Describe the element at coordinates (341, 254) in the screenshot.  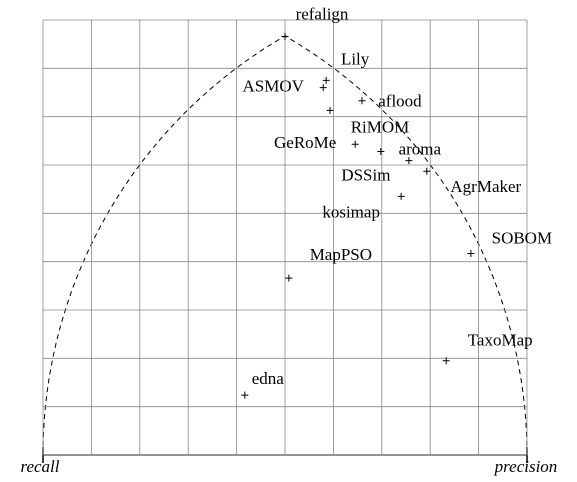
I see `point-label: MapPSO` at that location.